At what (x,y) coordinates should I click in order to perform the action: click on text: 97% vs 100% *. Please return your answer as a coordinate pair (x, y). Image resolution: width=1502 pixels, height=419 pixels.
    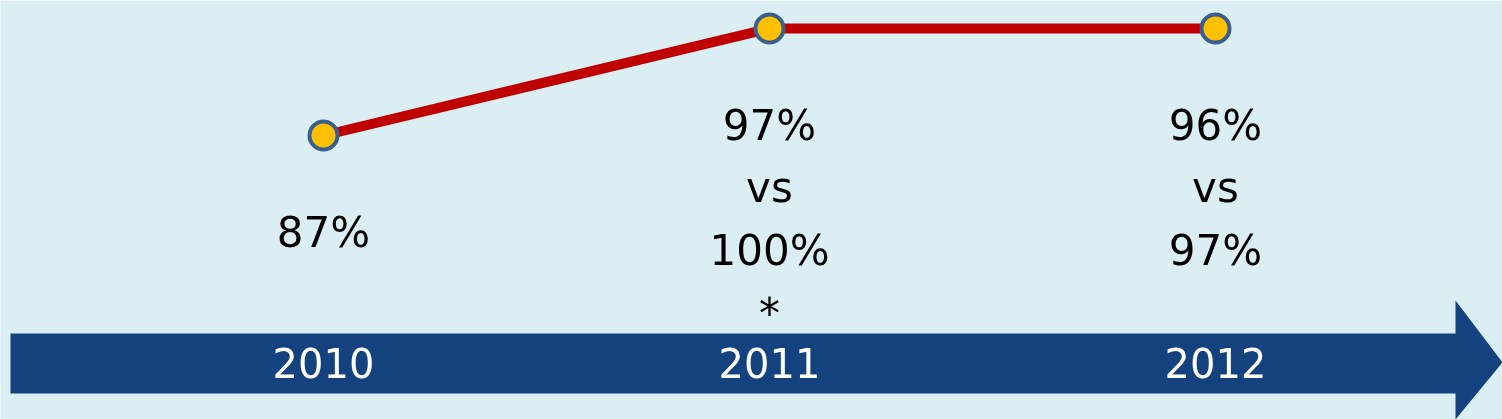
    Looking at the image, I should click on (769, 219).